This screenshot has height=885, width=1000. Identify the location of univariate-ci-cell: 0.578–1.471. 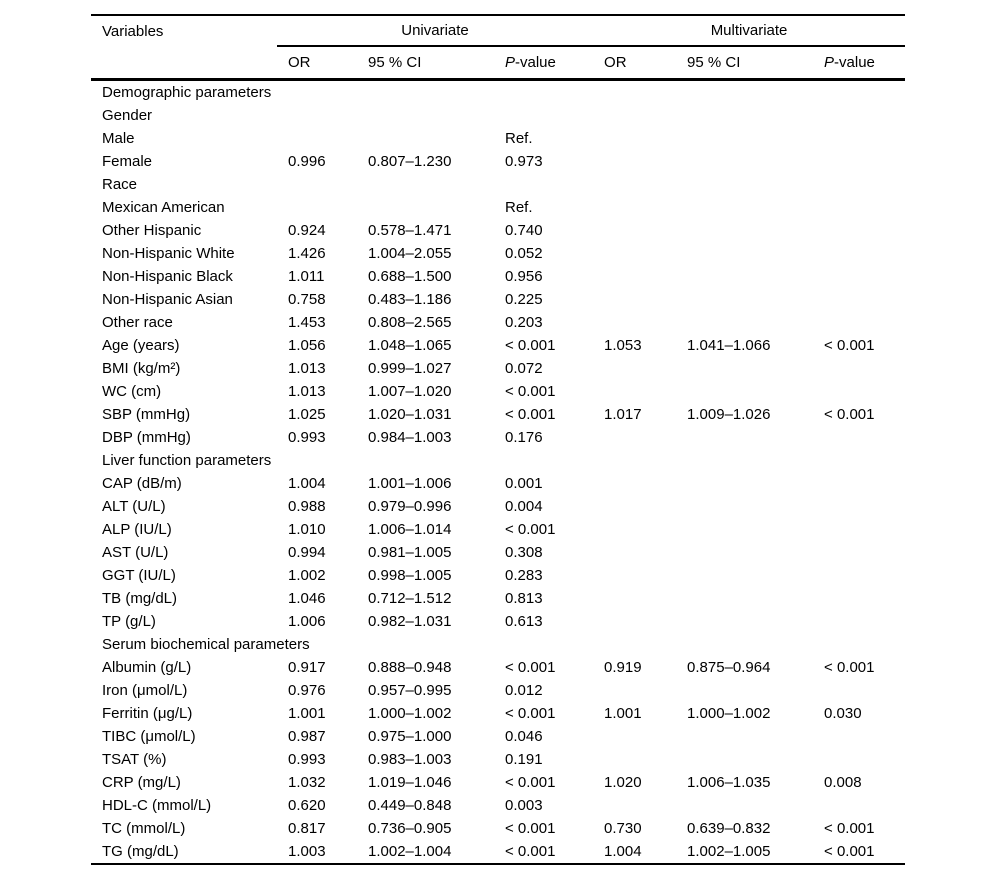
(410, 230).